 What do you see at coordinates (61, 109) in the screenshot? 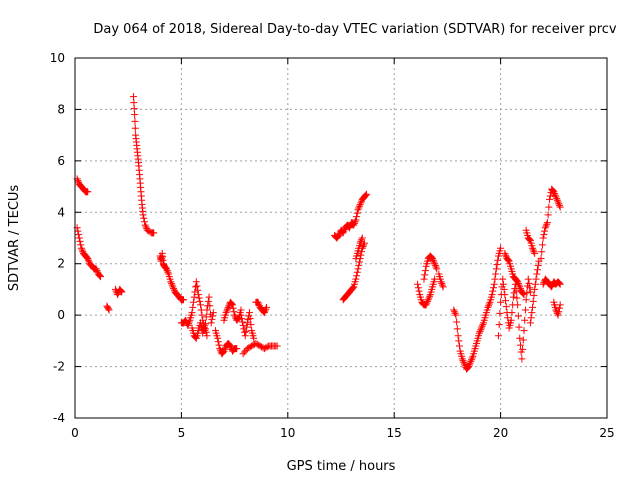
I see `y-tick-label: 8` at bounding box center [61, 109].